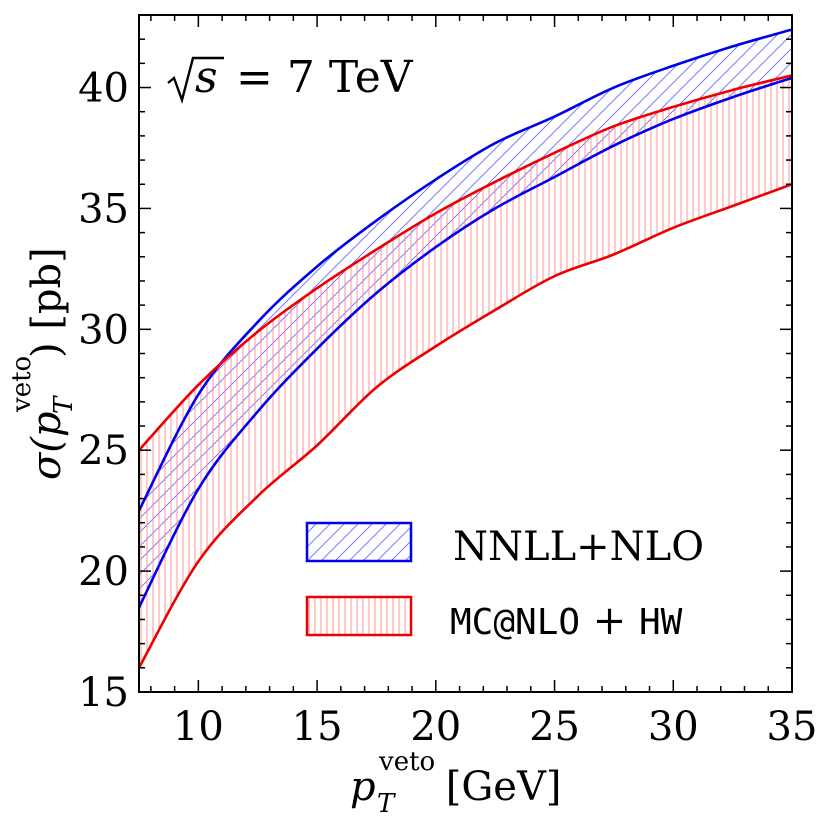 The height and width of the screenshot is (831, 831). I want to click on x-tick-label: 15, so click(317, 727).